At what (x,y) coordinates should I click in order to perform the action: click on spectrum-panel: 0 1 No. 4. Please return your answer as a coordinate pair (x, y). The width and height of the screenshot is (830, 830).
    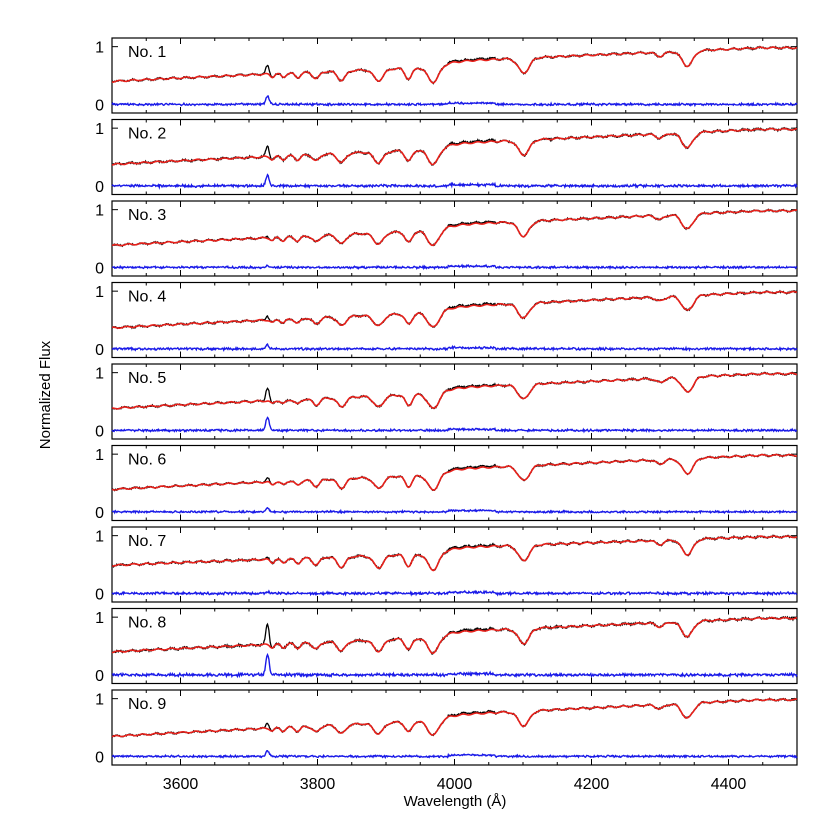
    Looking at the image, I should click on (446, 320).